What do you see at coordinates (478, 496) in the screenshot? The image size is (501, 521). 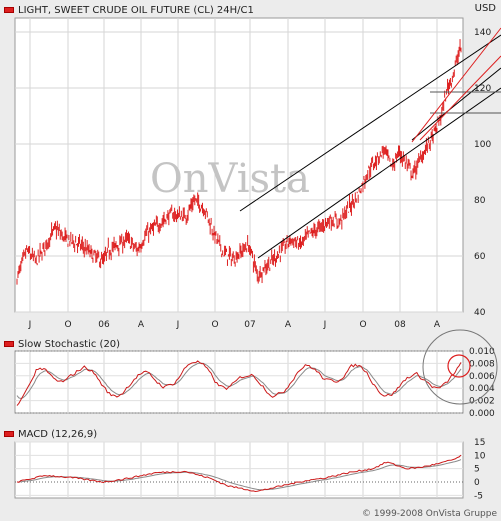 I see `macd-y-tick-label: -5` at bounding box center [478, 496].